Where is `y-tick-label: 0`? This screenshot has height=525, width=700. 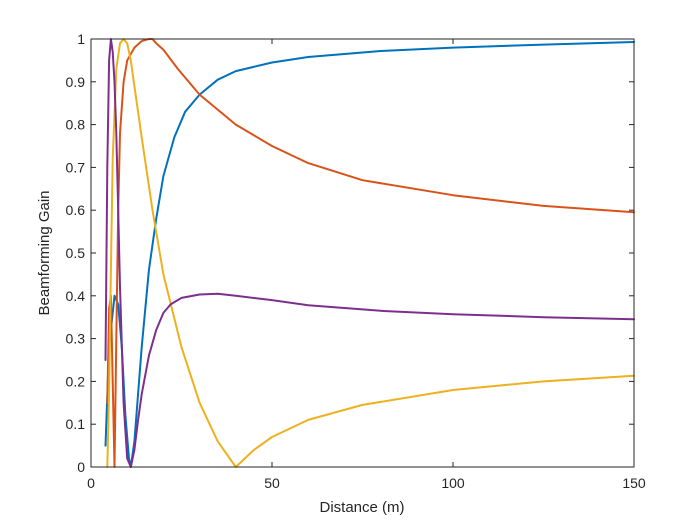 y-tick-label: 0 is located at coordinates (81, 467).